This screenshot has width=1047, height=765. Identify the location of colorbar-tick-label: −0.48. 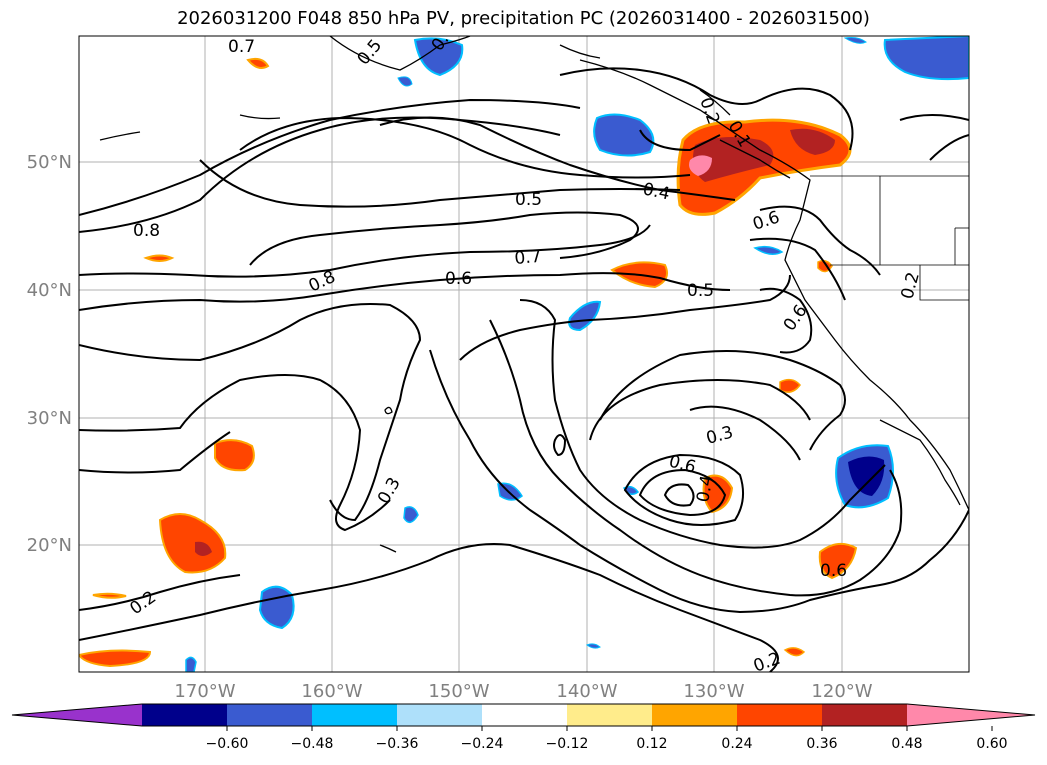
(312, 744).